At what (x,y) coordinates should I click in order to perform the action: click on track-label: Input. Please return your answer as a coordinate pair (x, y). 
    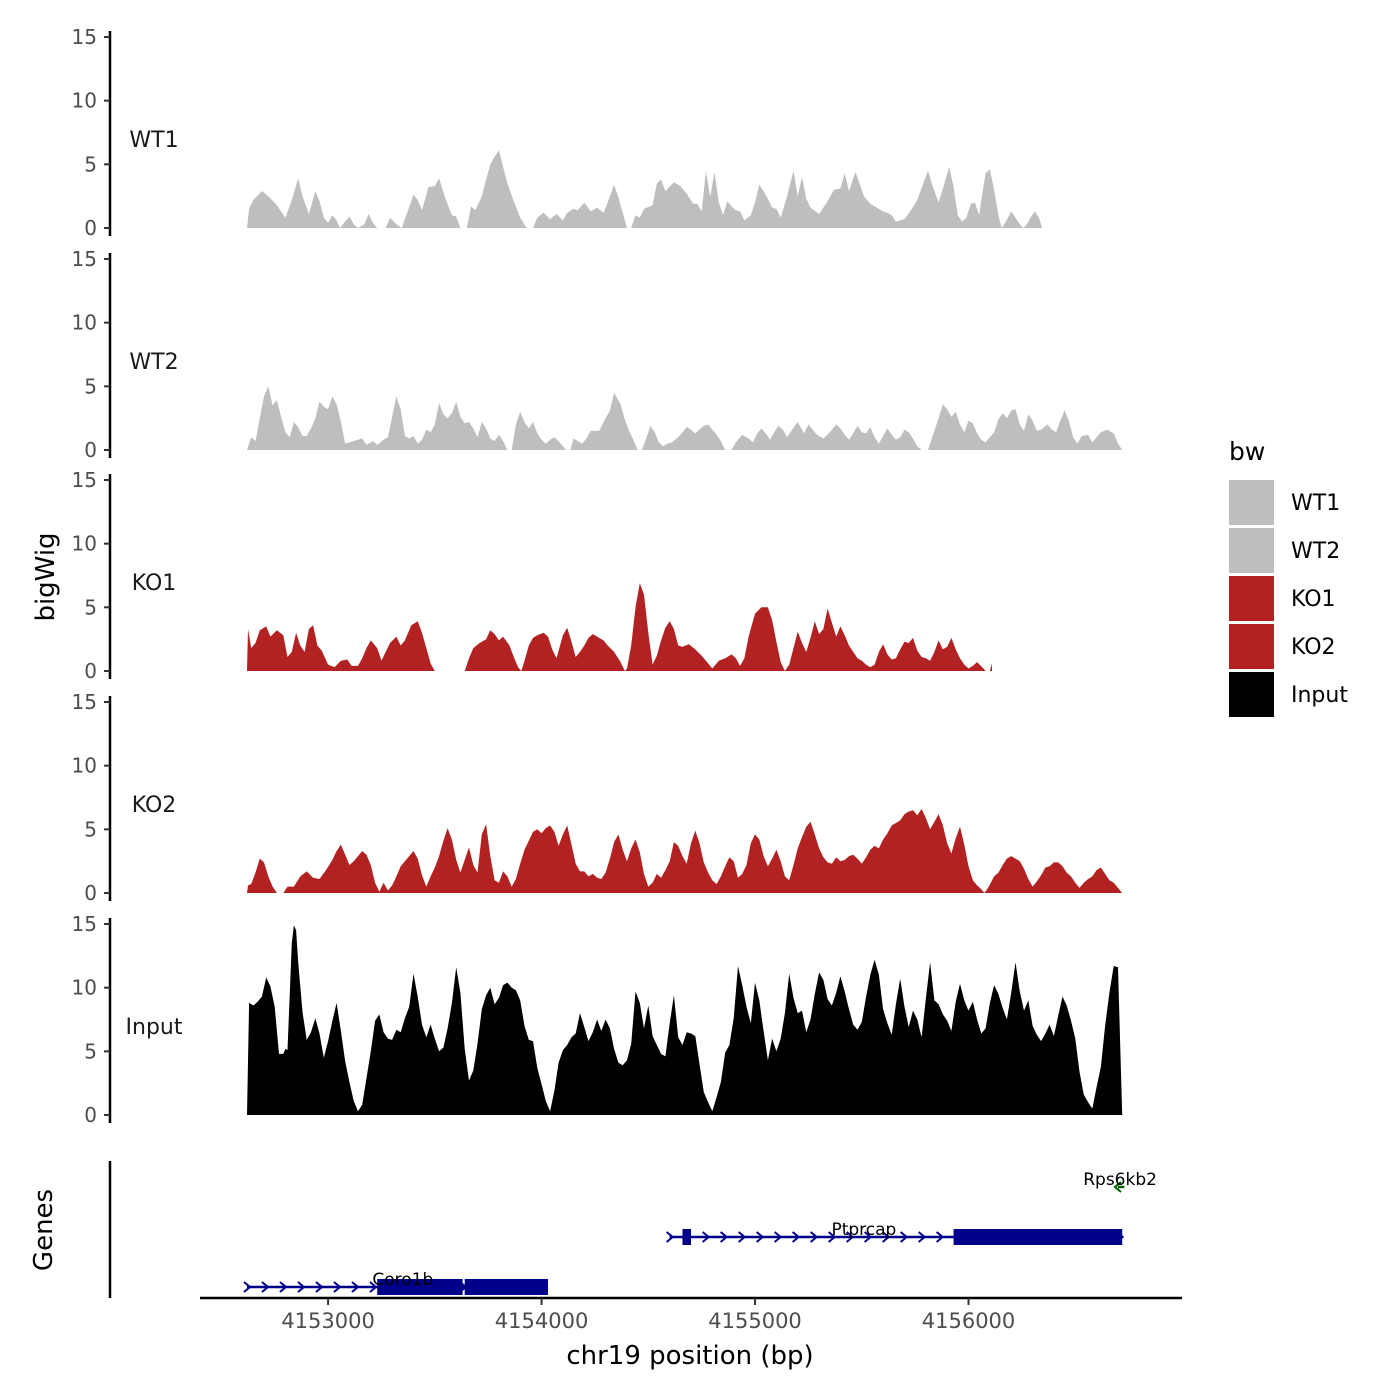
    Looking at the image, I should click on (154, 1027).